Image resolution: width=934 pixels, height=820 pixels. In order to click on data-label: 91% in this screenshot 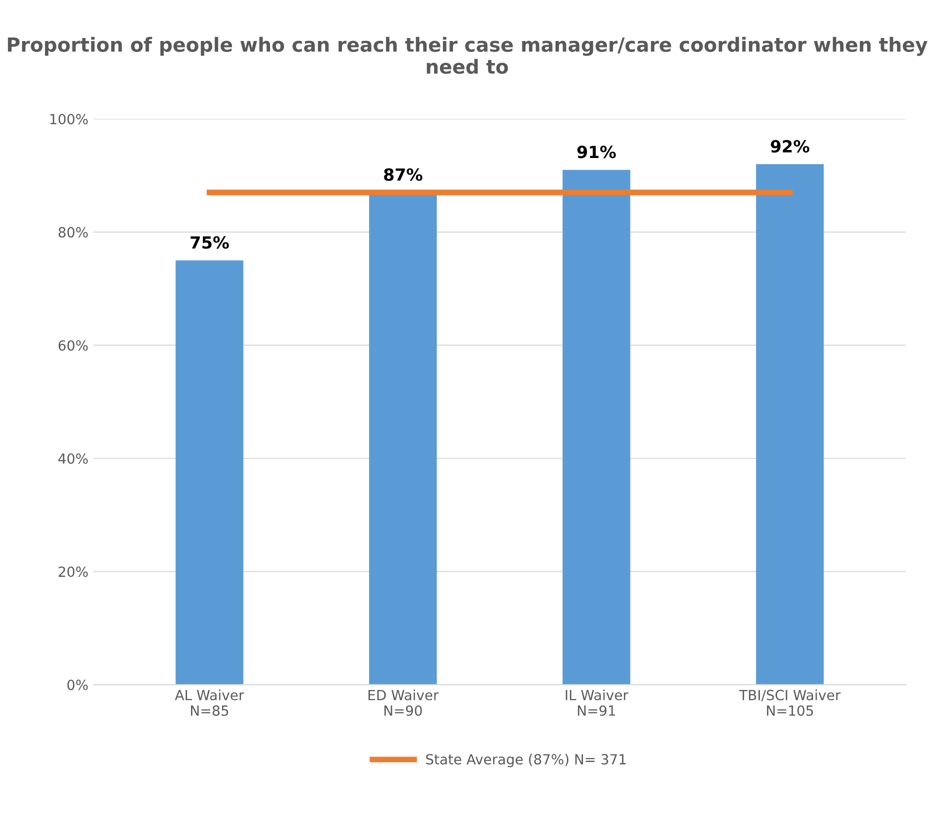, I will do `click(596, 152)`.